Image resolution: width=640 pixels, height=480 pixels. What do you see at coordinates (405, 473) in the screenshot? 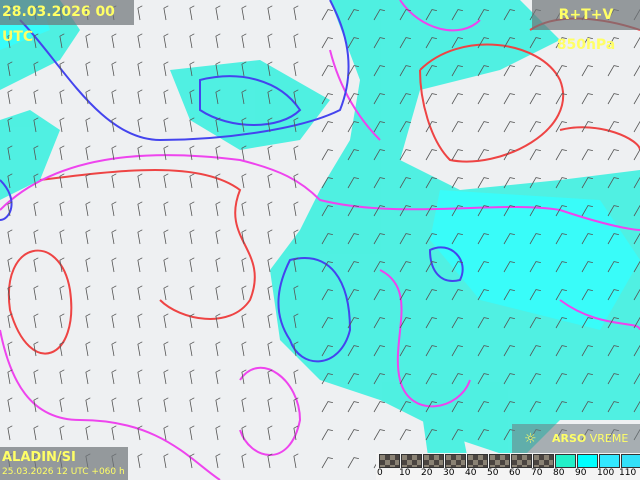
I see `legend-tick: 10` at bounding box center [405, 473].